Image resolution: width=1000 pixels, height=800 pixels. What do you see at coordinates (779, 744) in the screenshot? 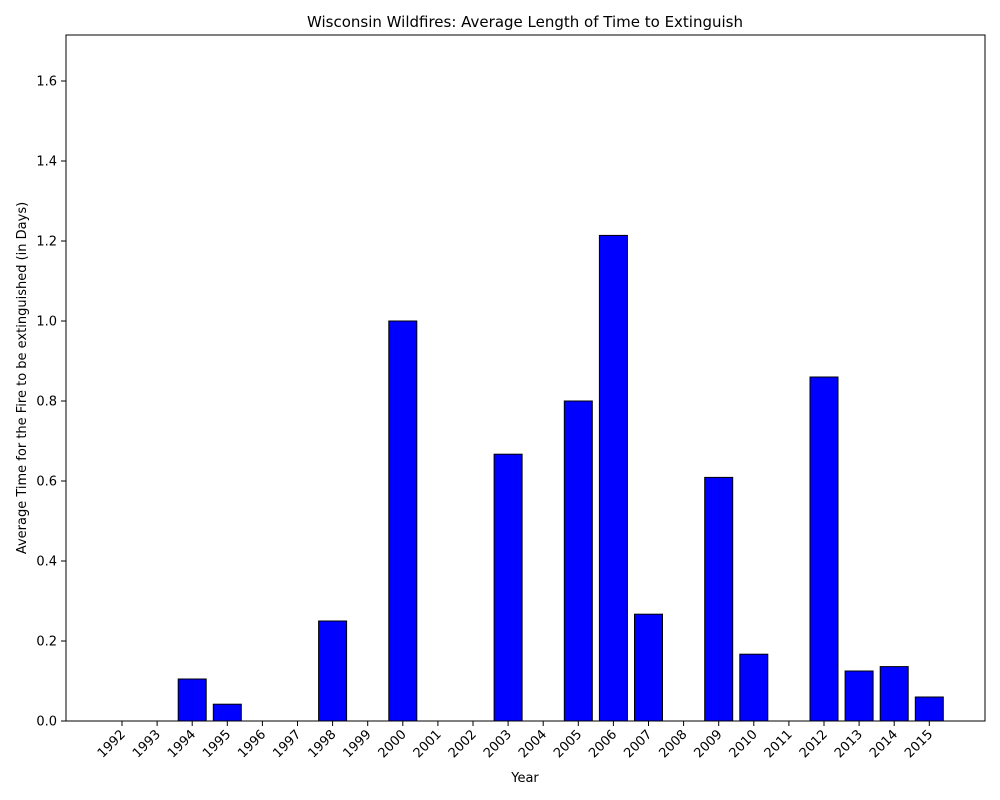
I see `x-tick-label: 2011` at bounding box center [779, 744].